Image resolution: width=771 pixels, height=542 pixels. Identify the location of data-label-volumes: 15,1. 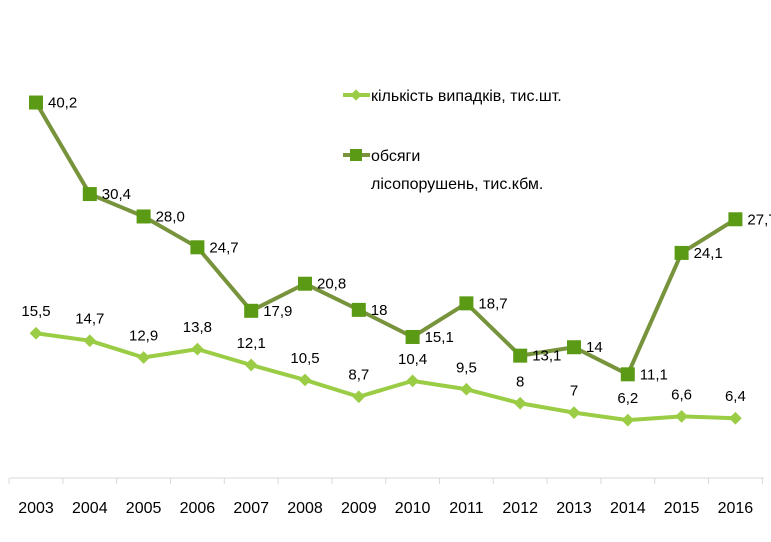
(439, 337).